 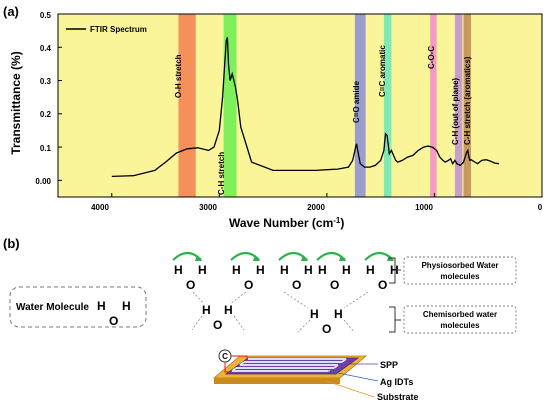 What do you see at coordinates (16, 102) in the screenshot?
I see `y-axis-title: Transmittance (%)` at bounding box center [16, 102].